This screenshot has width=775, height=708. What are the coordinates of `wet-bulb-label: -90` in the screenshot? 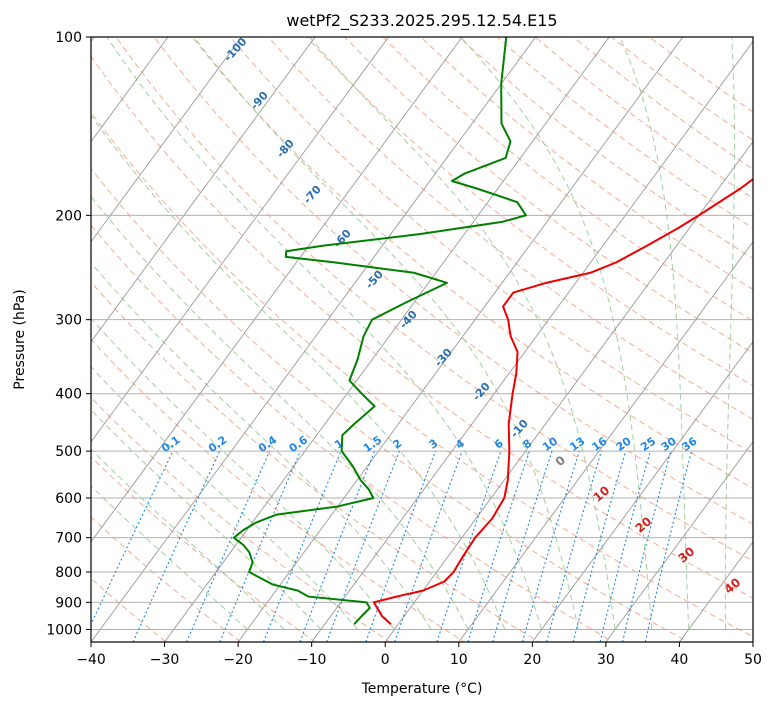 It's located at (259, 101).